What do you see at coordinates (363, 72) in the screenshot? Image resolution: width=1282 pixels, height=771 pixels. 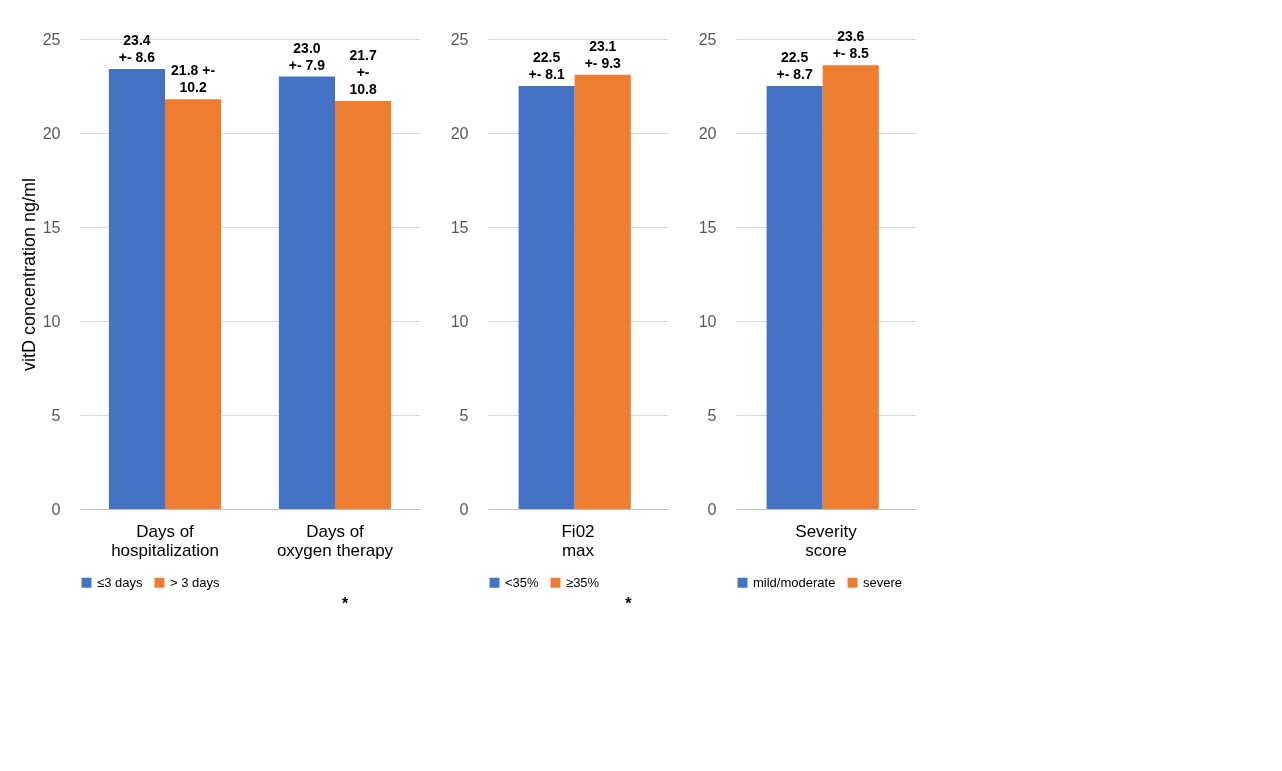 I see `text: 21.7 +- 10.8` at bounding box center [363, 72].